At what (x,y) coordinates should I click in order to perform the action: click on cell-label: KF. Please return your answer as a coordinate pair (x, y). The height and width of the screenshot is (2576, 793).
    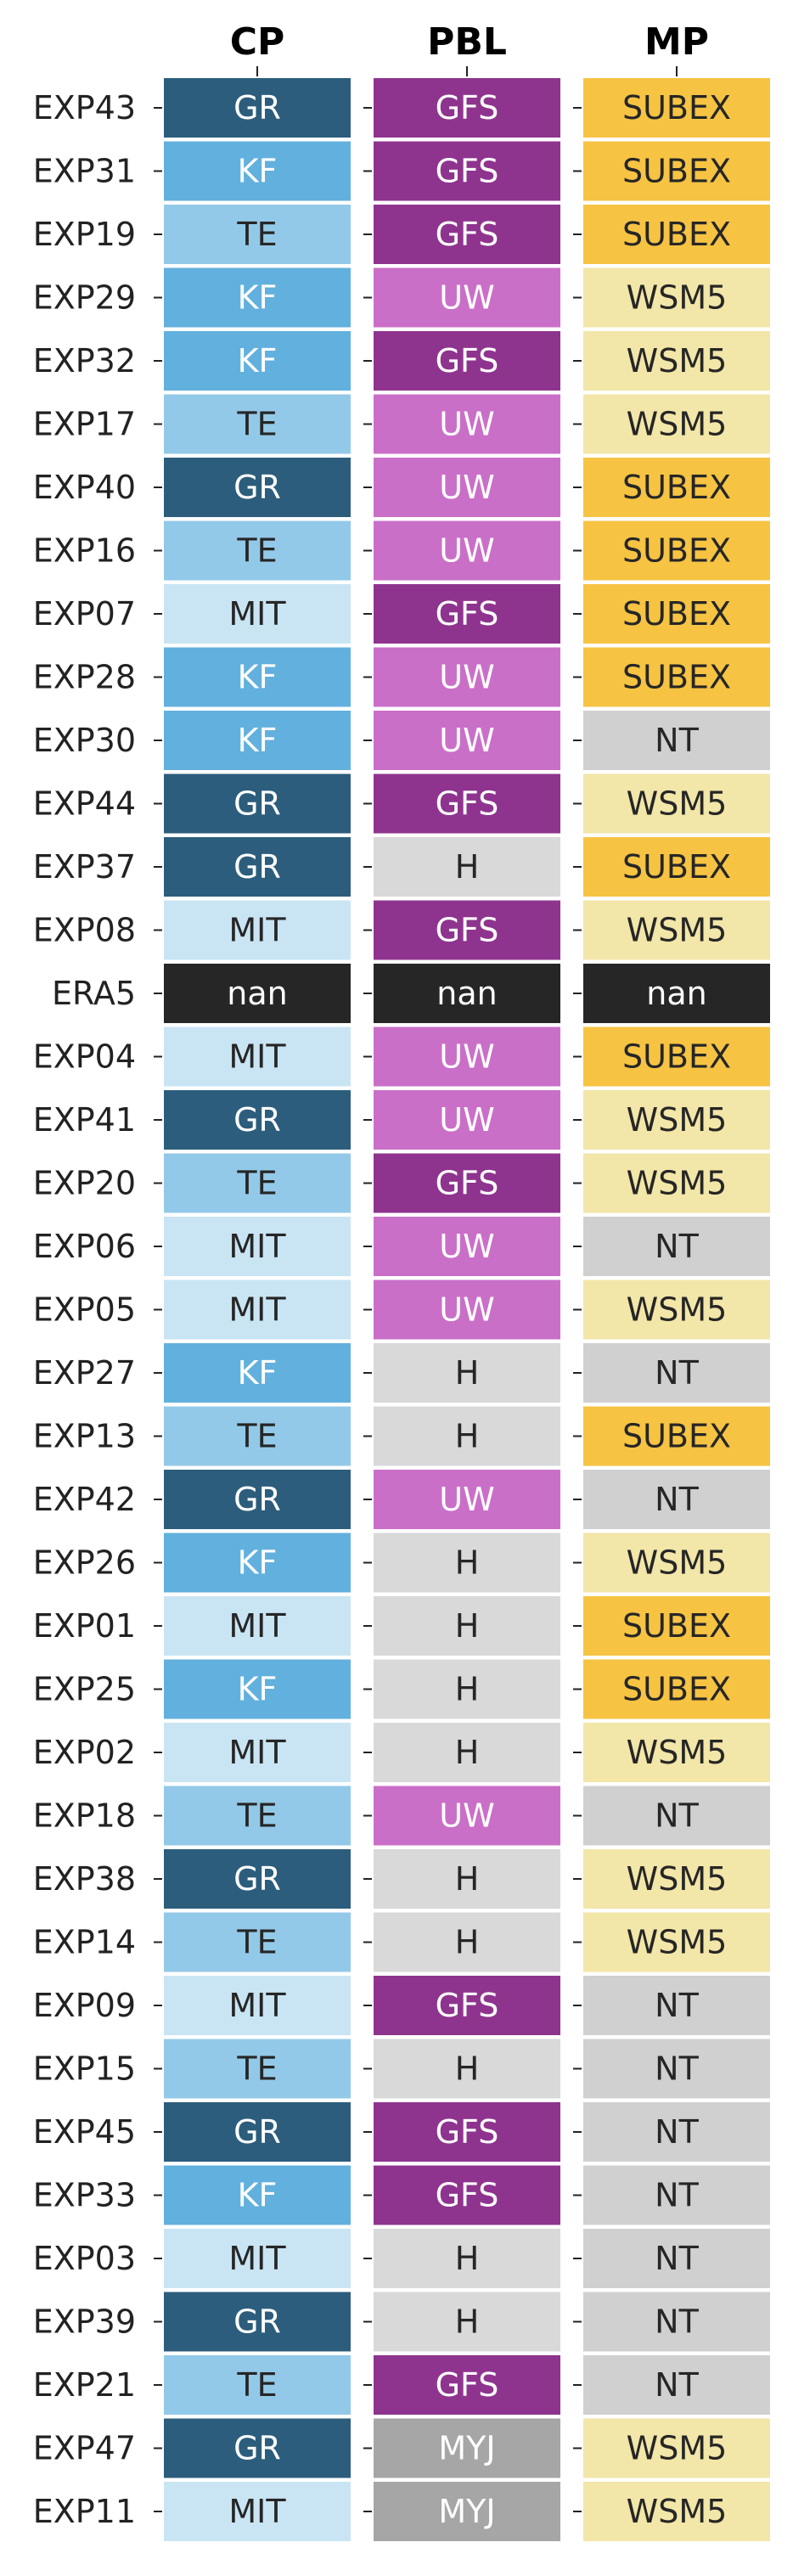
    Looking at the image, I should click on (258, 2195).